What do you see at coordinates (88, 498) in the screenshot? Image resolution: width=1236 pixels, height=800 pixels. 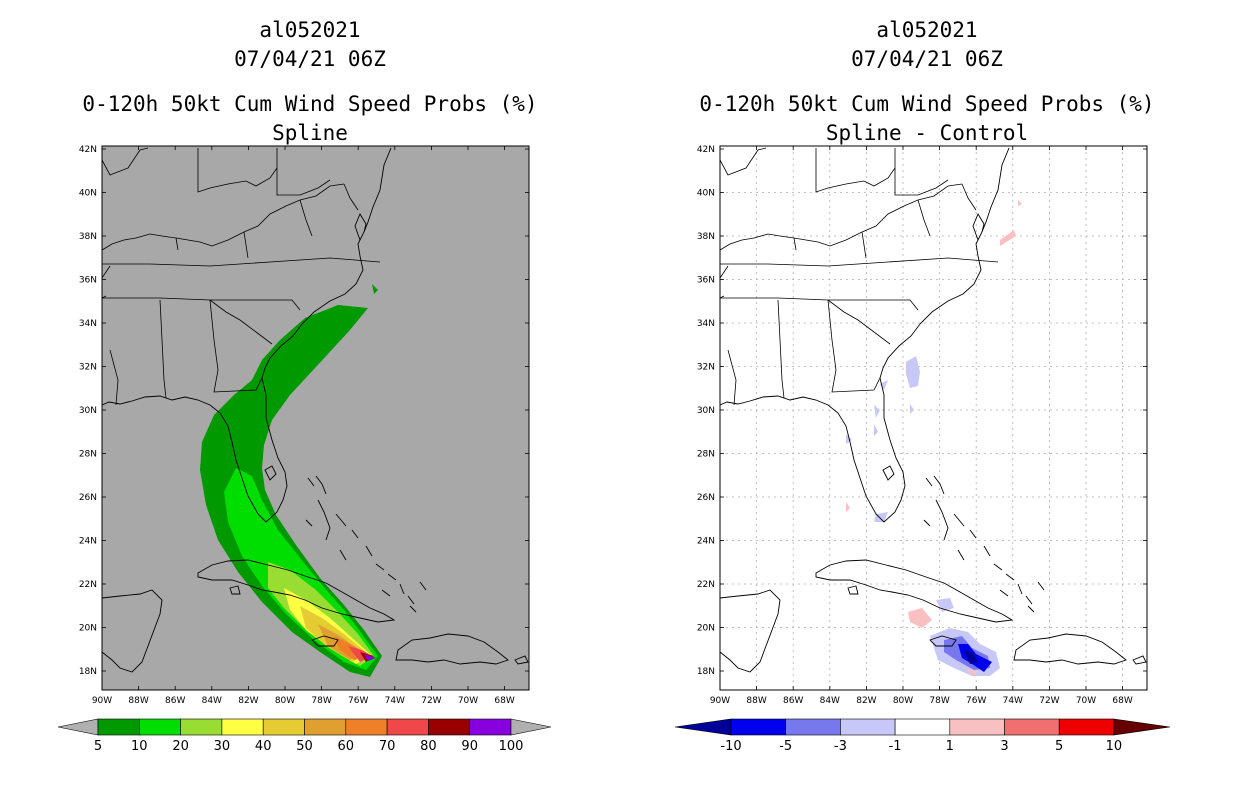 I see `lat-label: 26N` at bounding box center [88, 498].